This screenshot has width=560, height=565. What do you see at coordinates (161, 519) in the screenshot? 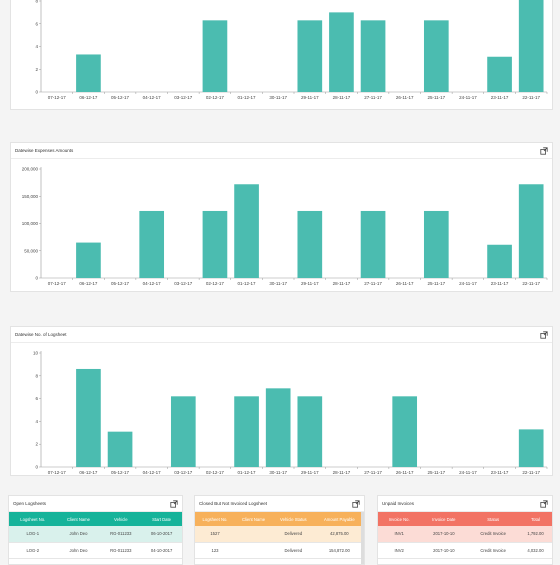
I see `column-header: Start Date` at bounding box center [161, 519].